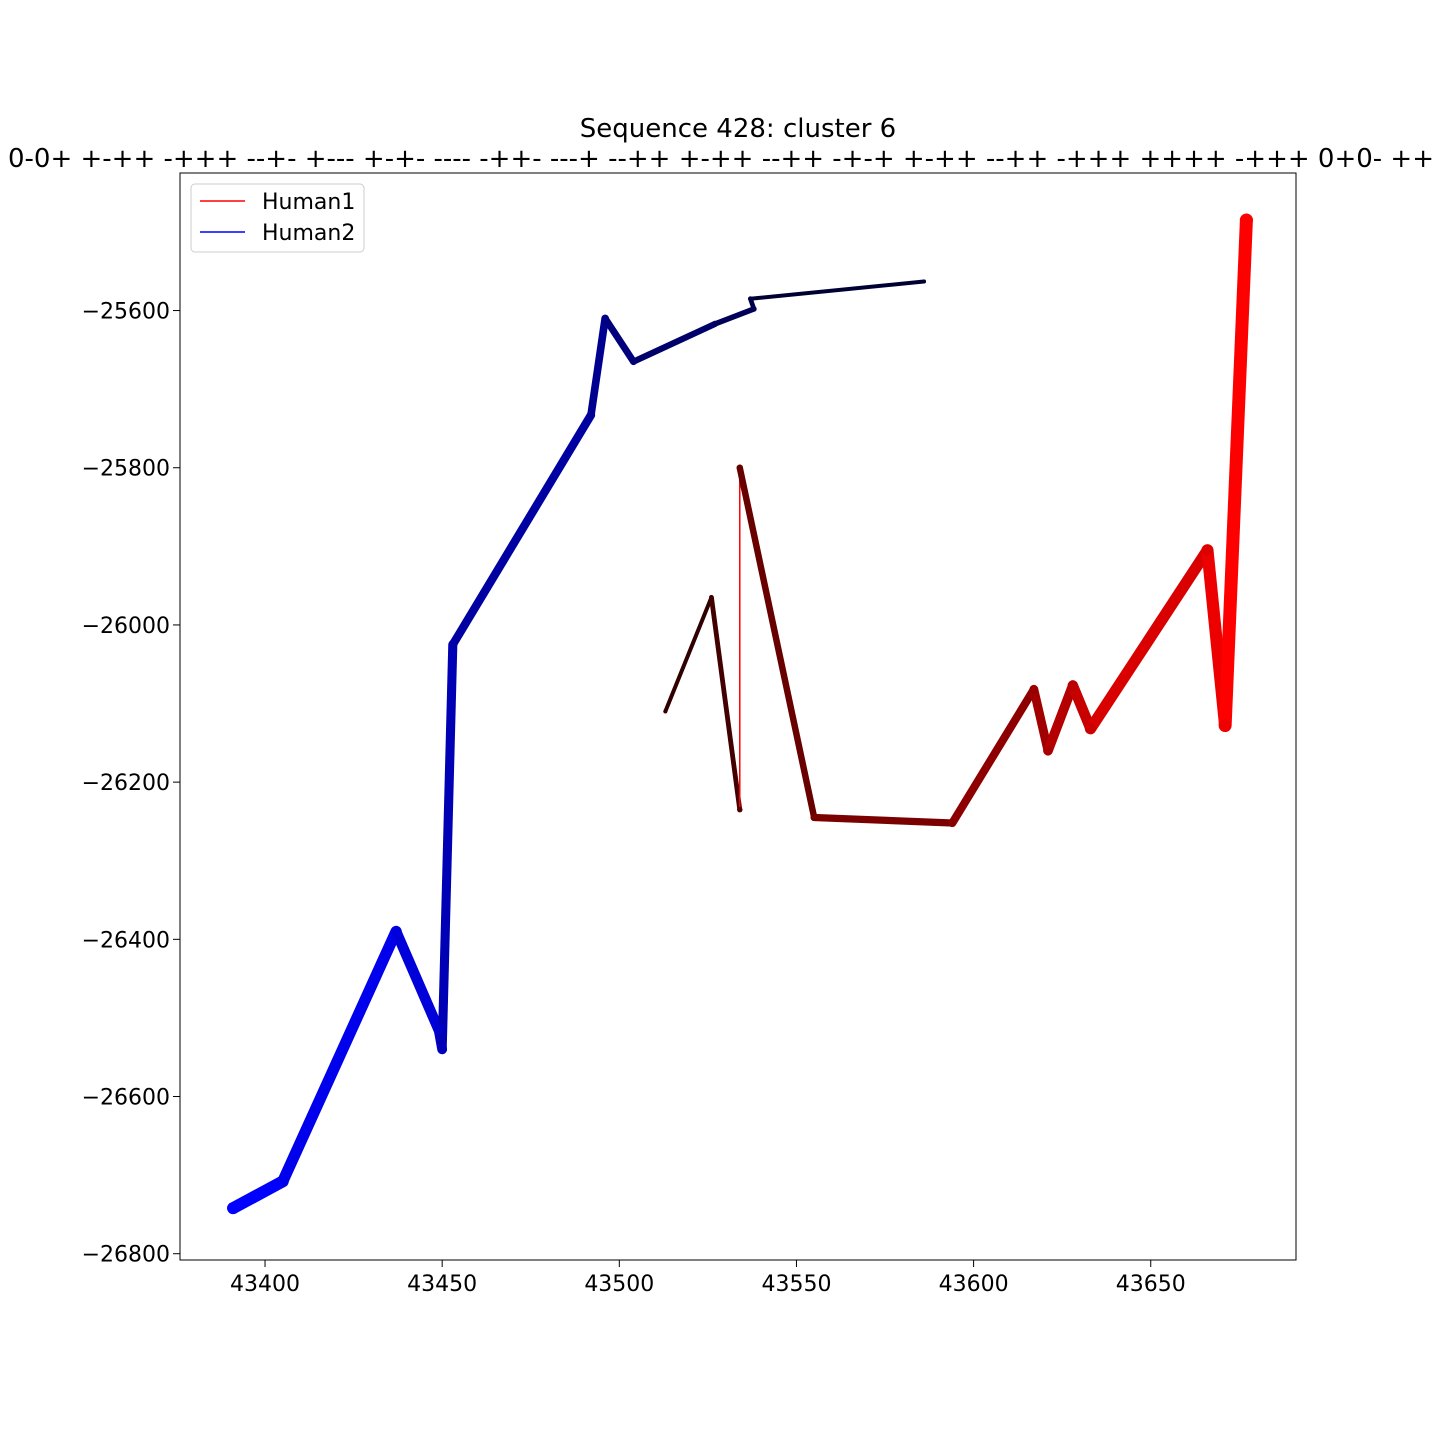  What do you see at coordinates (126, 783) in the screenshot?
I see `y-tick-label: −26200` at bounding box center [126, 783].